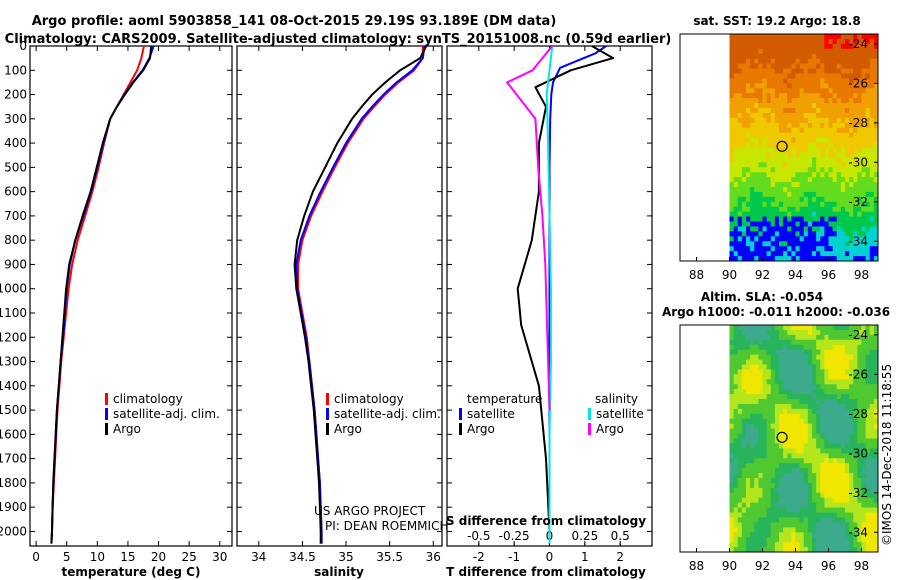  Describe the element at coordinates (13, 483) in the screenshot. I see `pressure-tick-label: 1800` at that location.